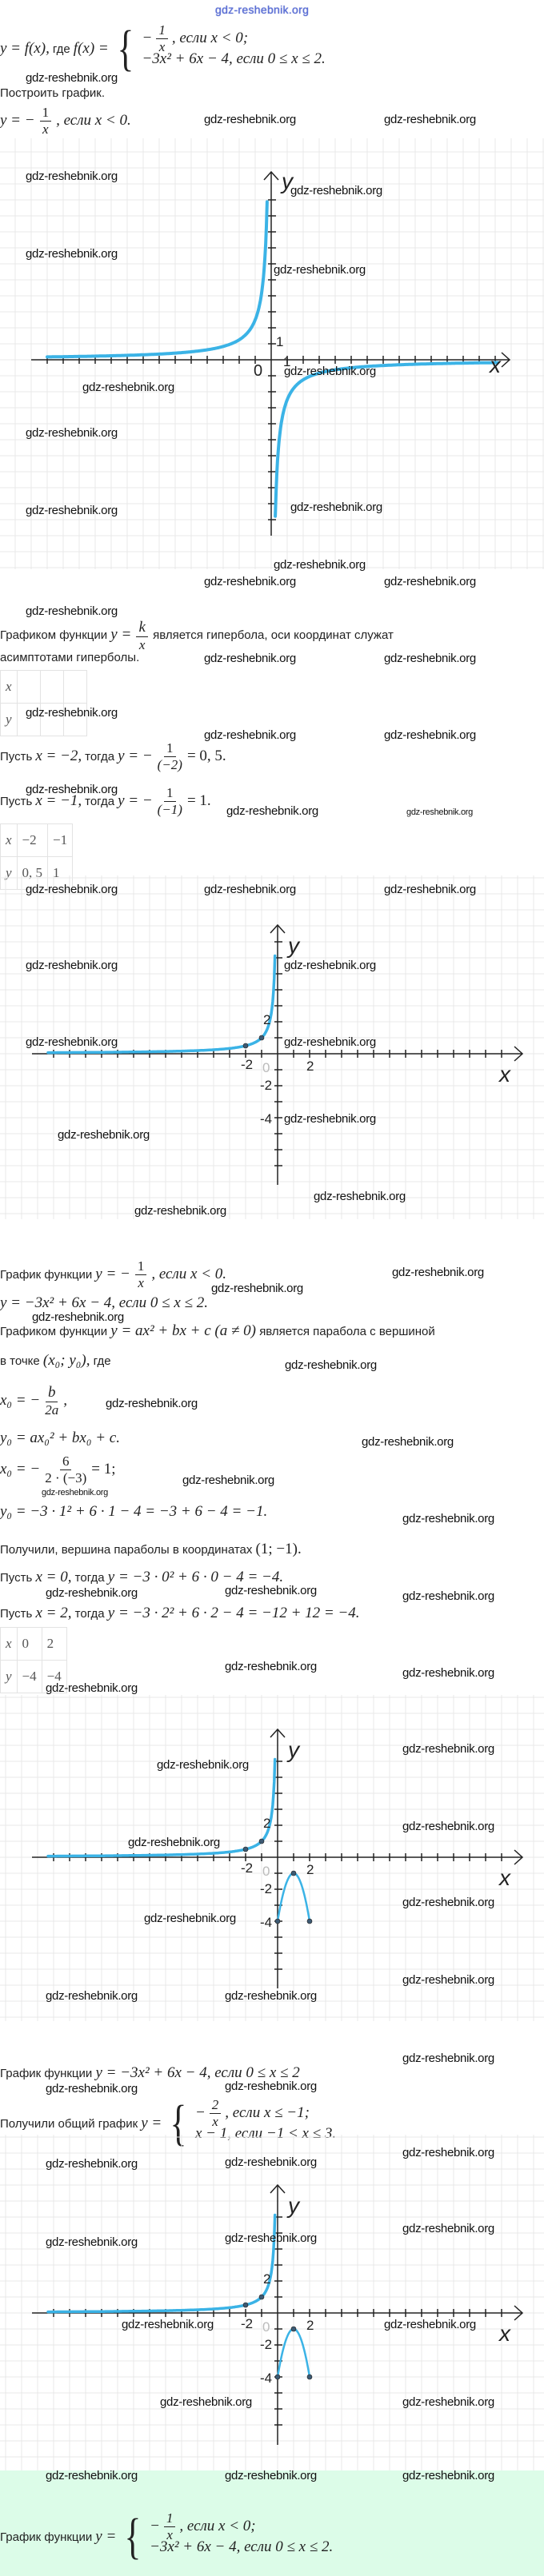 The height and width of the screenshot is (2576, 544). What do you see at coordinates (43, 703) in the screenshot?
I see `values-table-empty: x y` at bounding box center [43, 703].